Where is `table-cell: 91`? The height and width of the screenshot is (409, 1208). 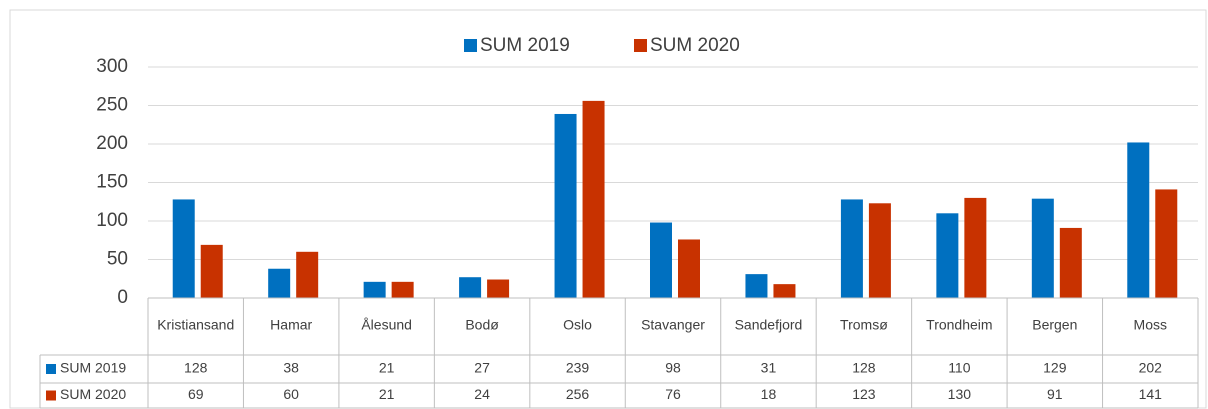 table-cell: 91 is located at coordinates (1055, 394).